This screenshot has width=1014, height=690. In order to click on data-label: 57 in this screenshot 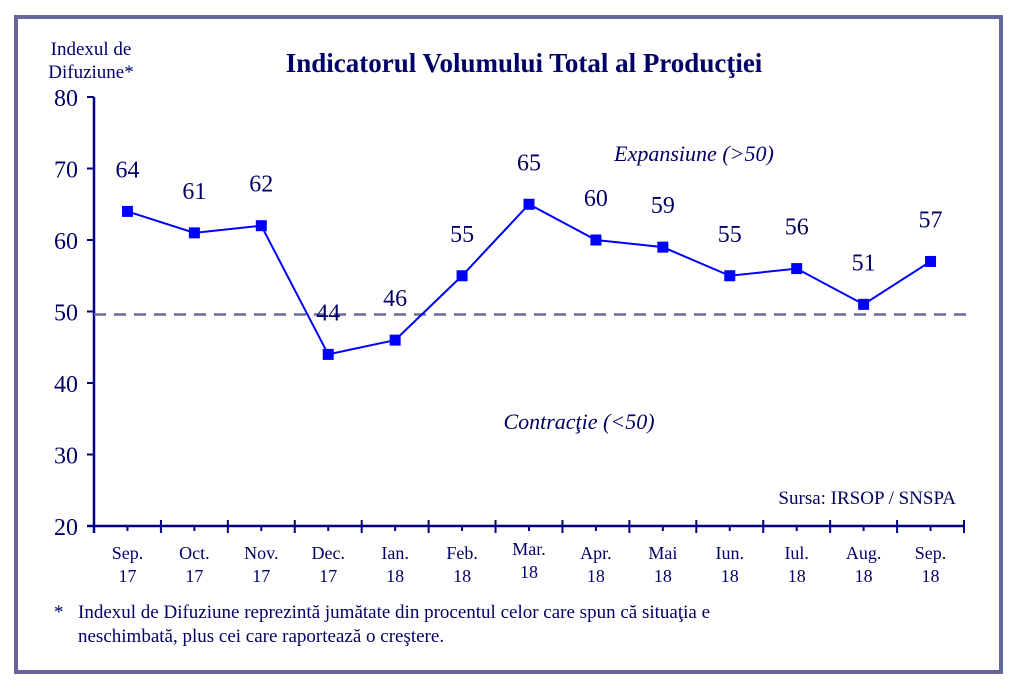, I will do `click(931, 220)`.